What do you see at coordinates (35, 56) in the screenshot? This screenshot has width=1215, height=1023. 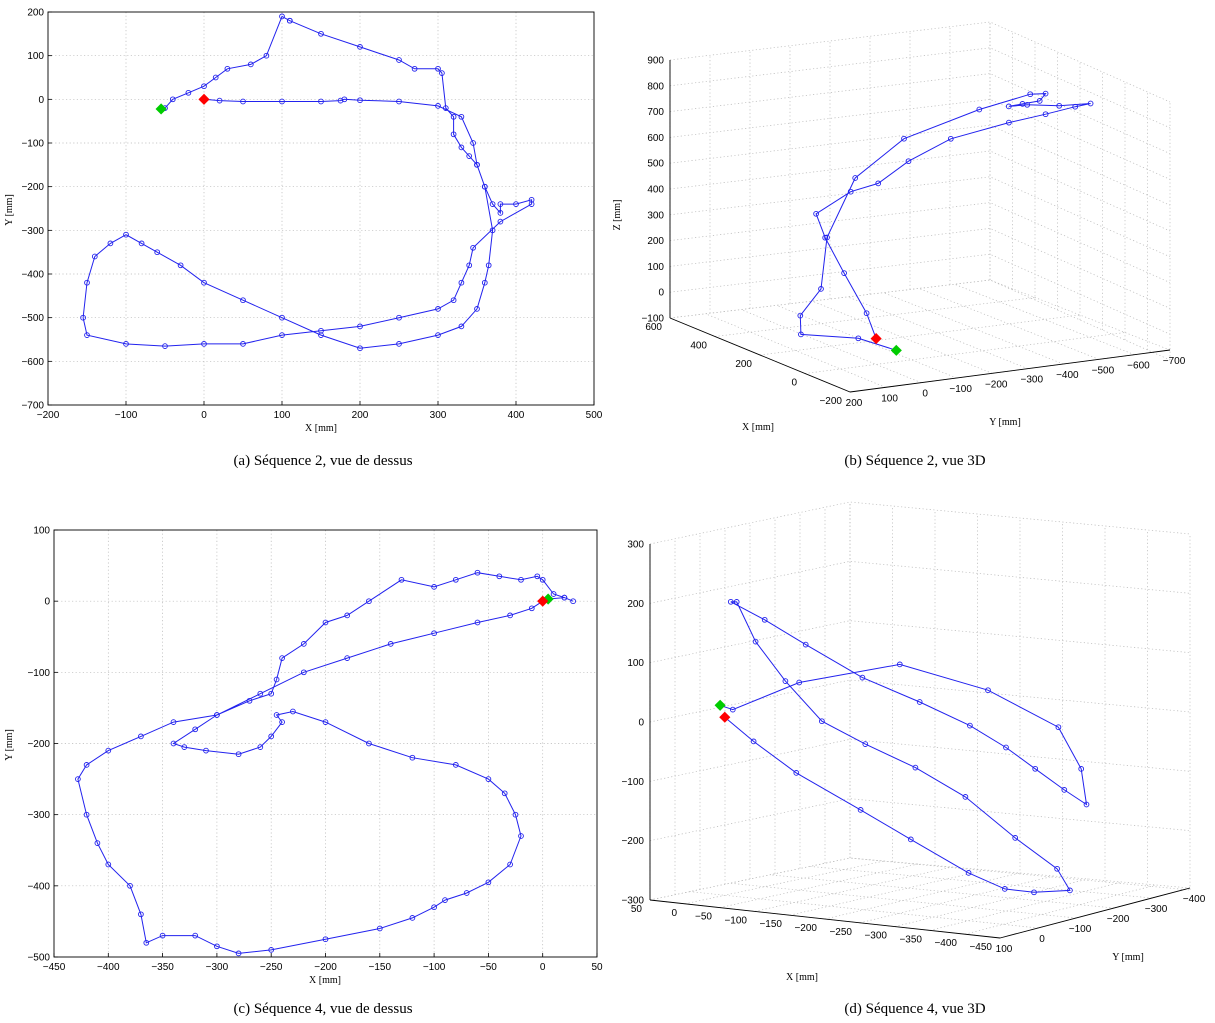 I see `panel-a-y-tick-label: 100` at bounding box center [35, 56].